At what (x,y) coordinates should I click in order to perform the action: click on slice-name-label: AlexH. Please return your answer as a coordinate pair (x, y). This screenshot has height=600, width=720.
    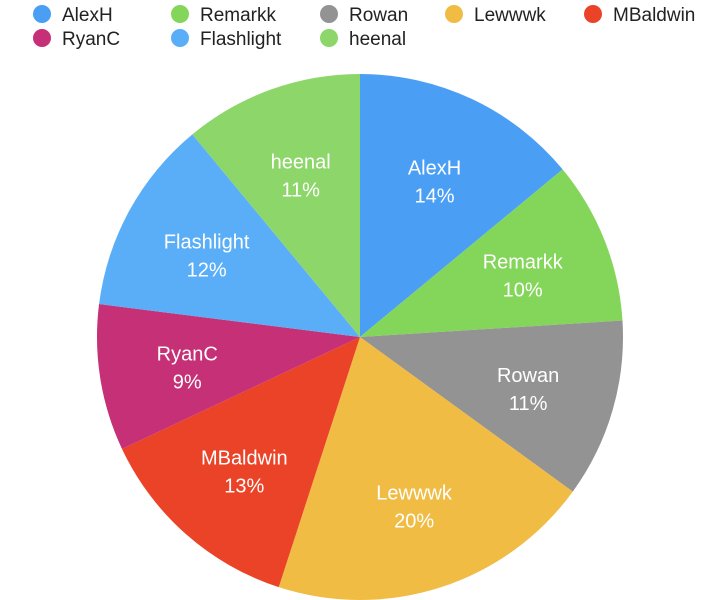
    Looking at the image, I should click on (434, 169).